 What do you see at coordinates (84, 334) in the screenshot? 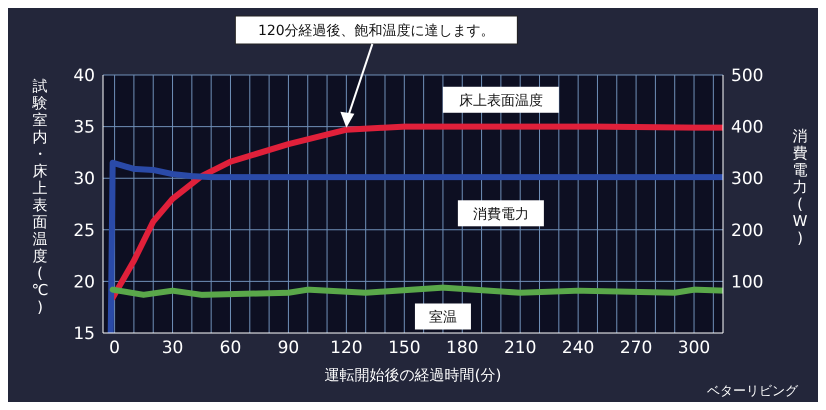
I see `y-tick-label: 15` at bounding box center [84, 334].